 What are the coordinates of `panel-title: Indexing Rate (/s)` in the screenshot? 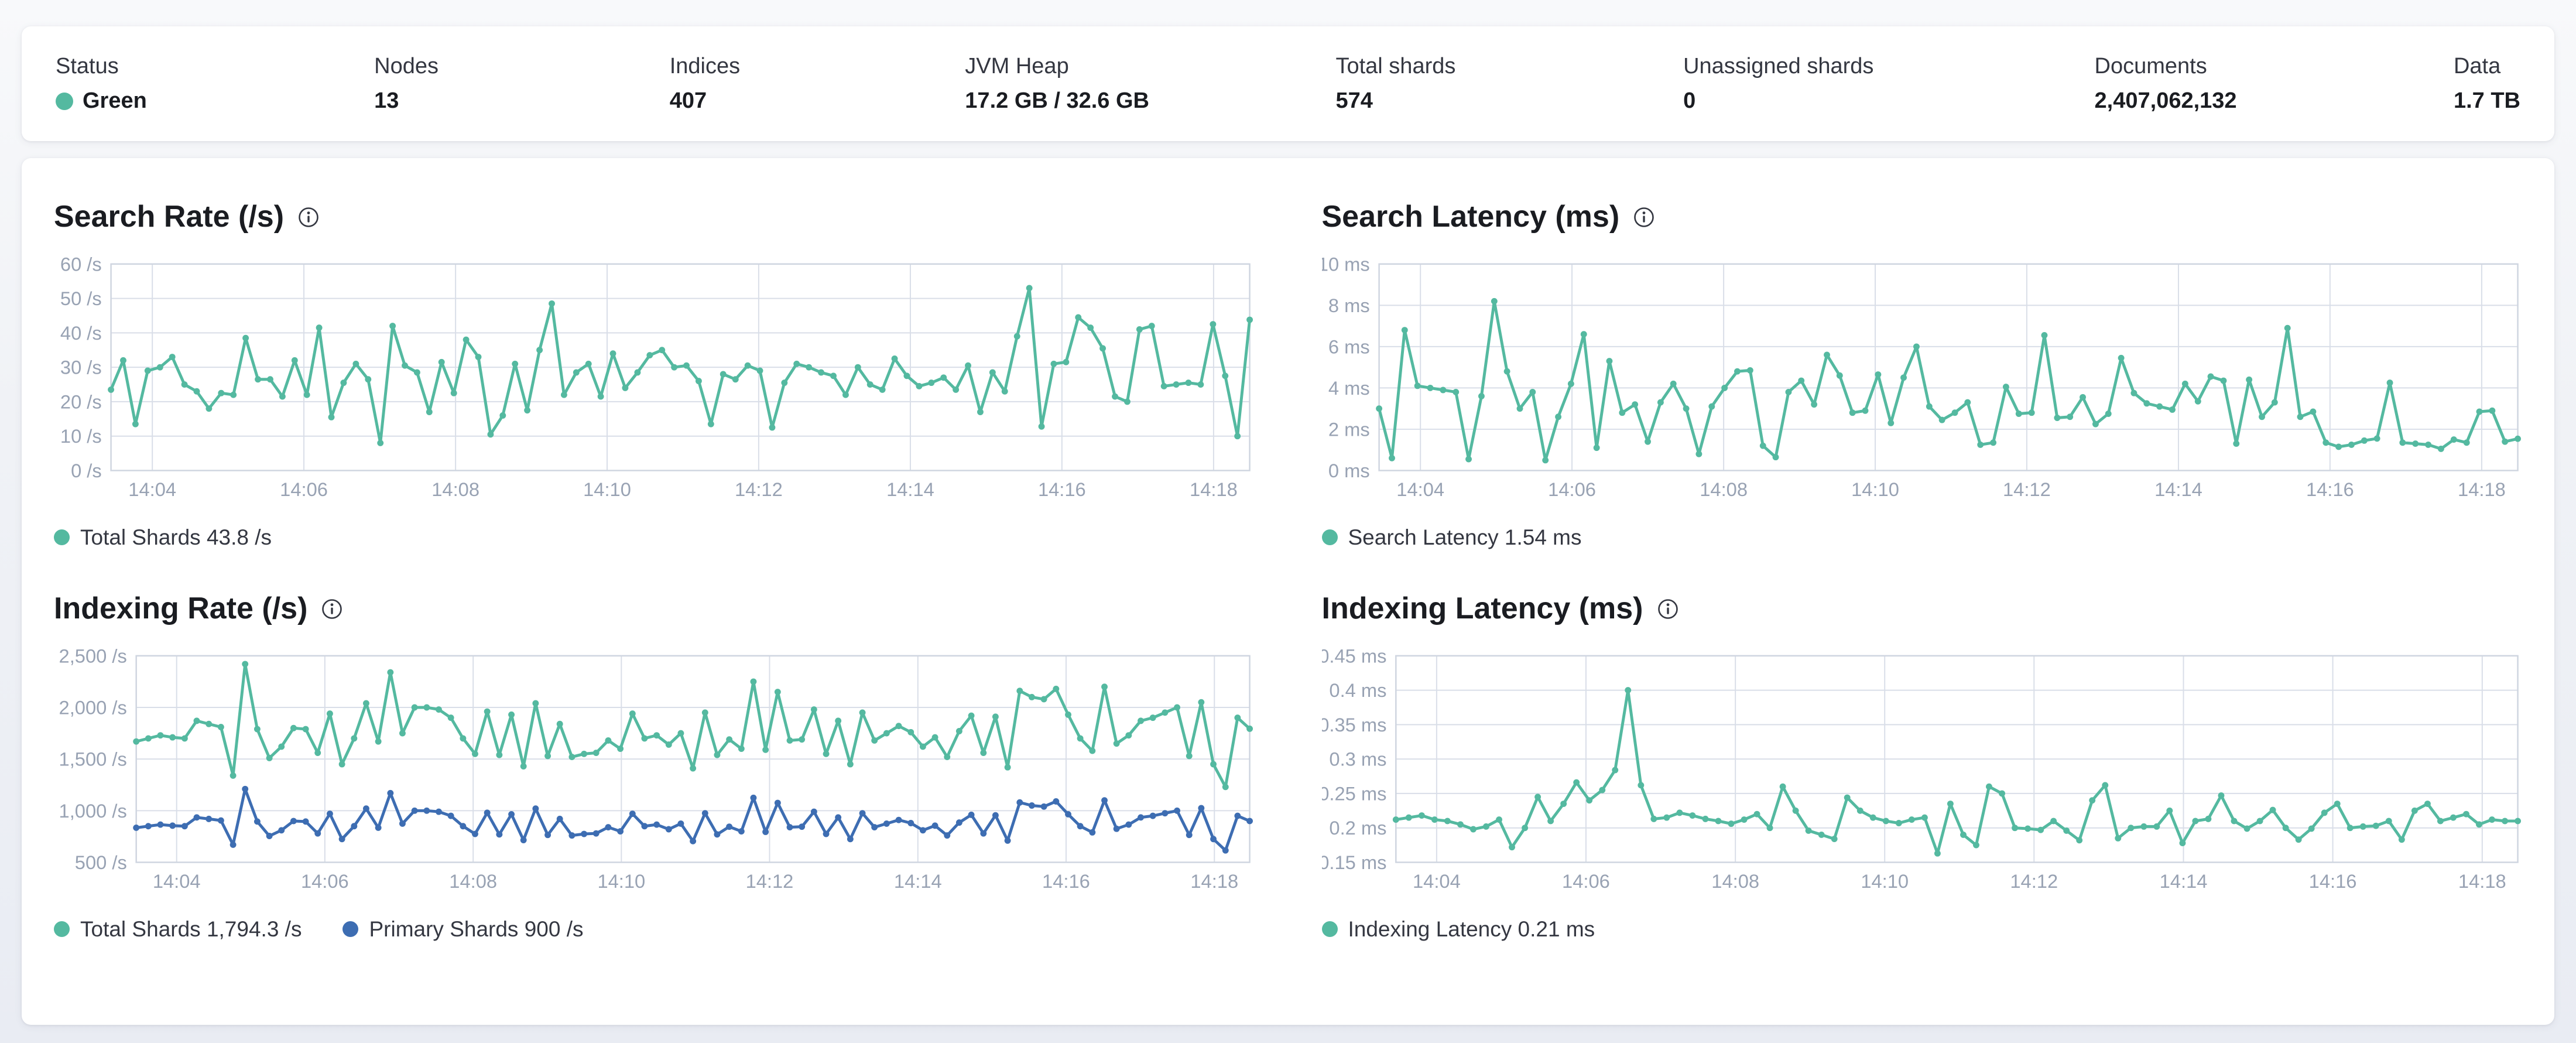 It's located at (181, 608).